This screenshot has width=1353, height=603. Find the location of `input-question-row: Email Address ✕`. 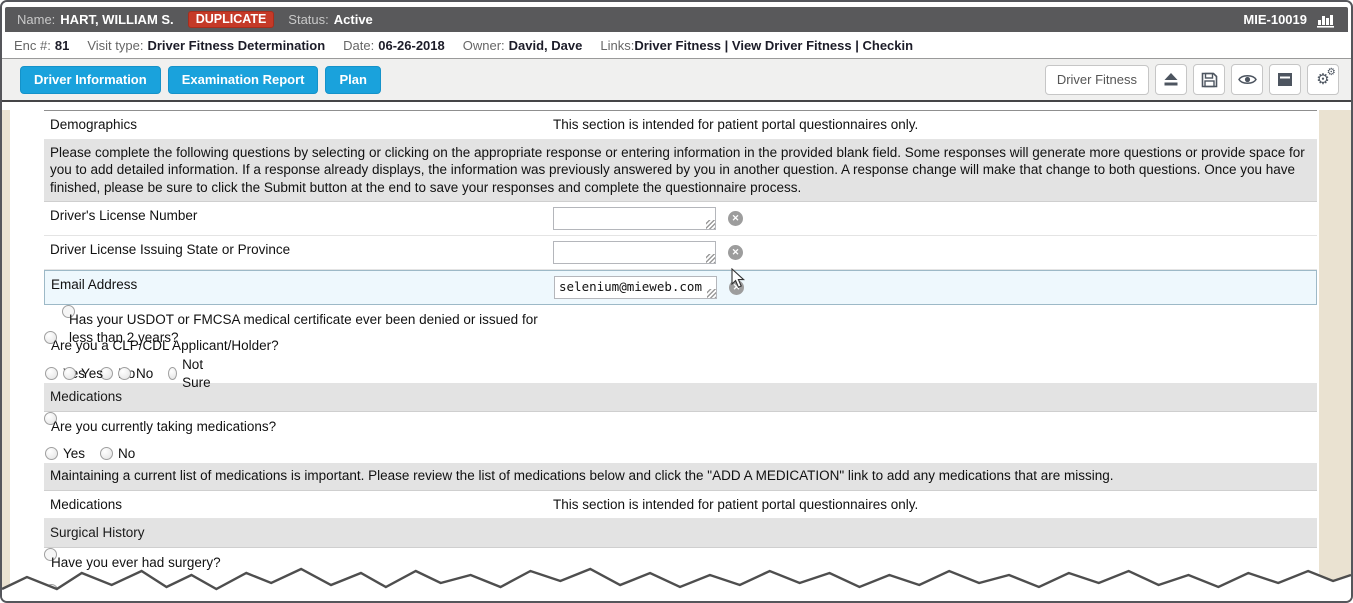

input-question-row: Email Address ✕ is located at coordinates (680, 287).